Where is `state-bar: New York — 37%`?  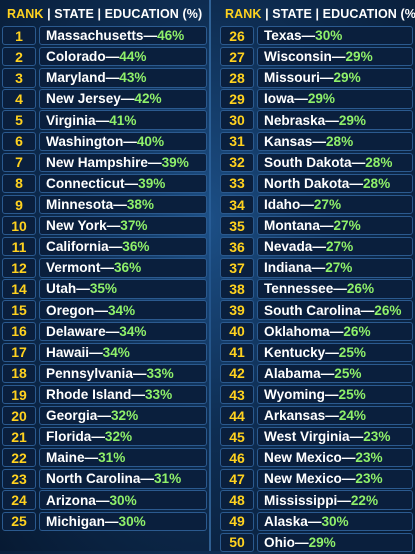
state-bar: New York — 37% is located at coordinates (123, 225).